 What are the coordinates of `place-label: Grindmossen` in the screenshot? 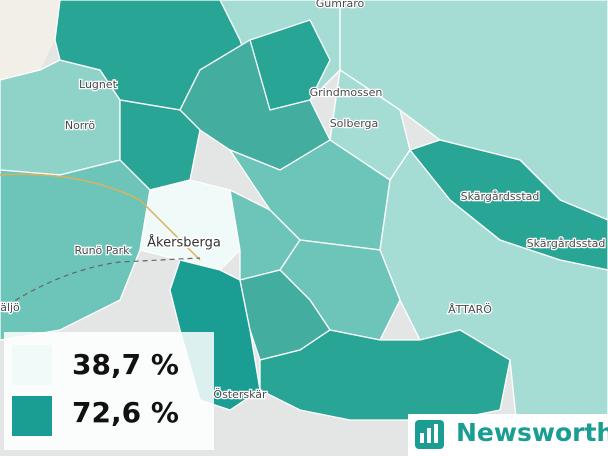 It's located at (346, 92).